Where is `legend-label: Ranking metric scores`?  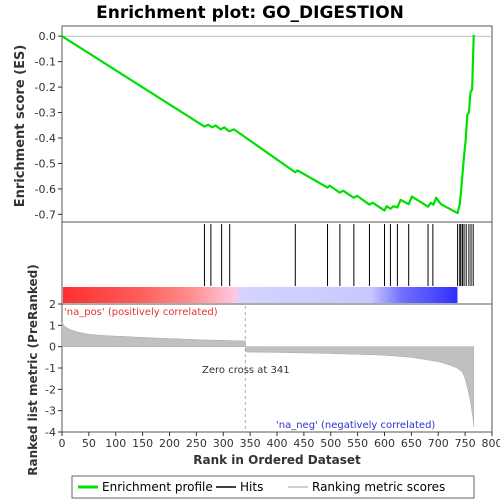
legend-label: Ranking metric scores is located at coordinates (378, 487).